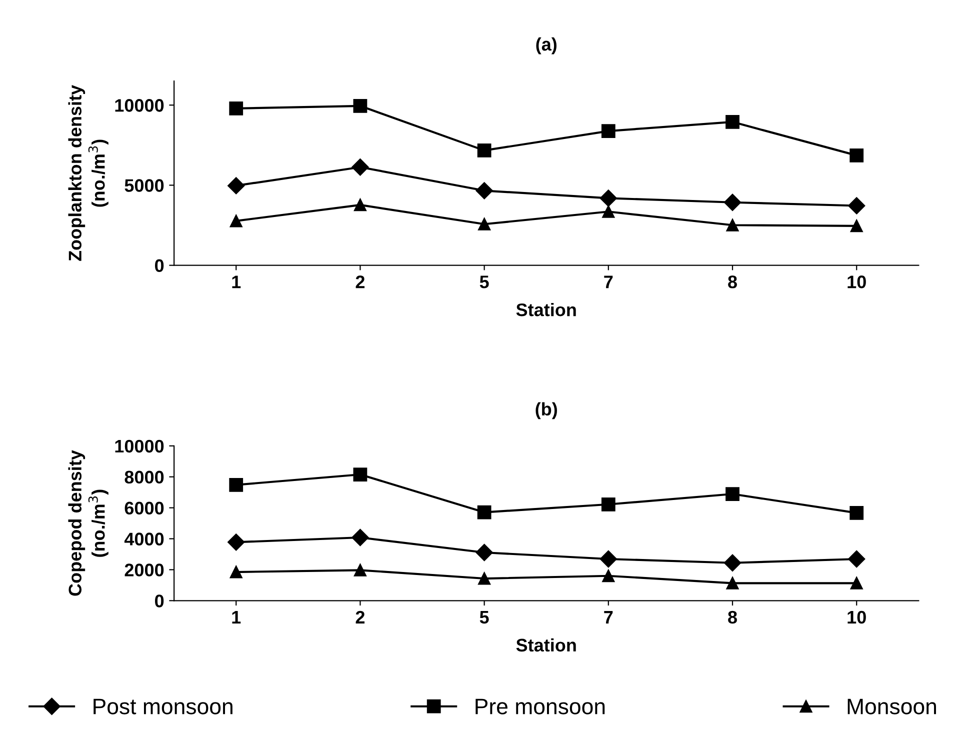 The height and width of the screenshot is (737, 967). I want to click on y-tick-label: 8000, so click(144, 477).